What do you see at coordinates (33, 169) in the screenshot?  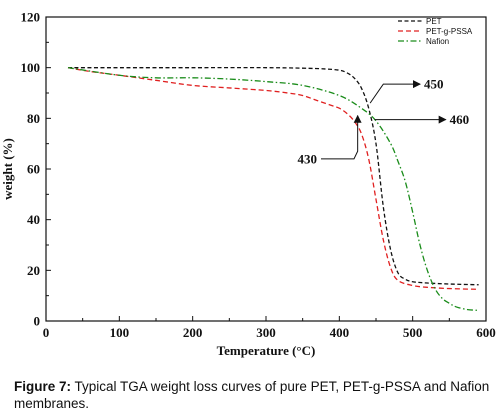 I see `y-tick-label: 60` at bounding box center [33, 169].